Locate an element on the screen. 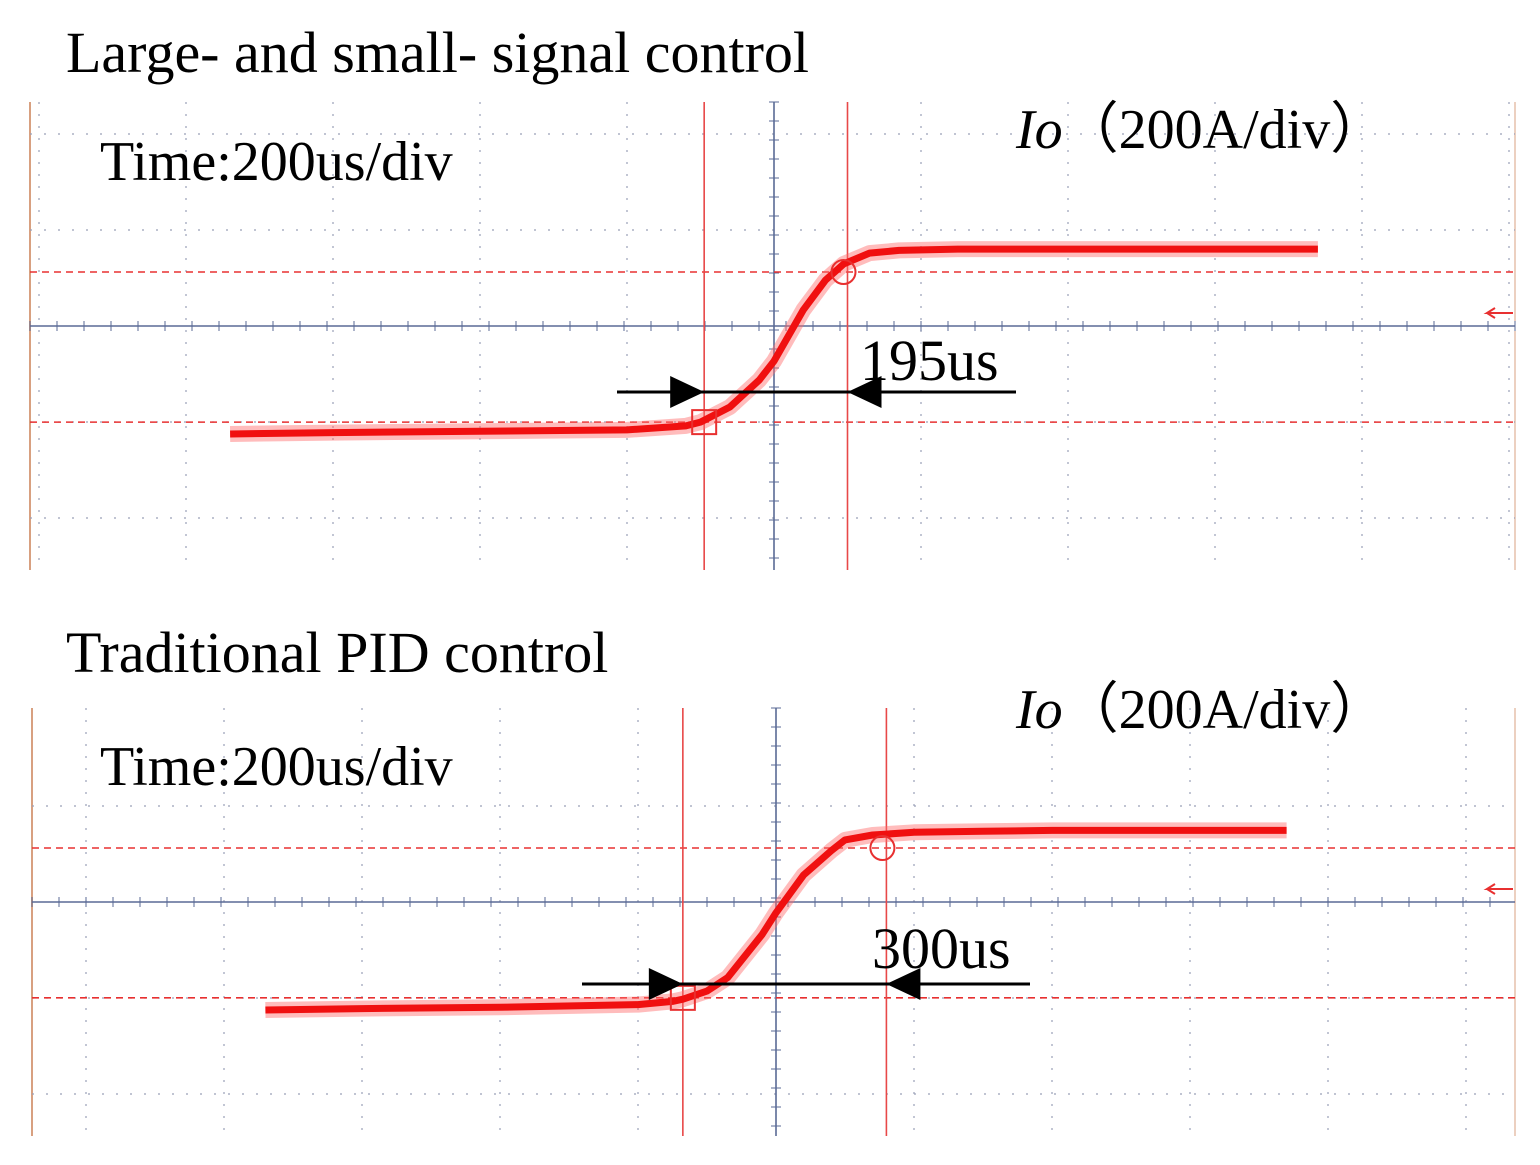  measurement-label: 195us is located at coordinates (929, 360).